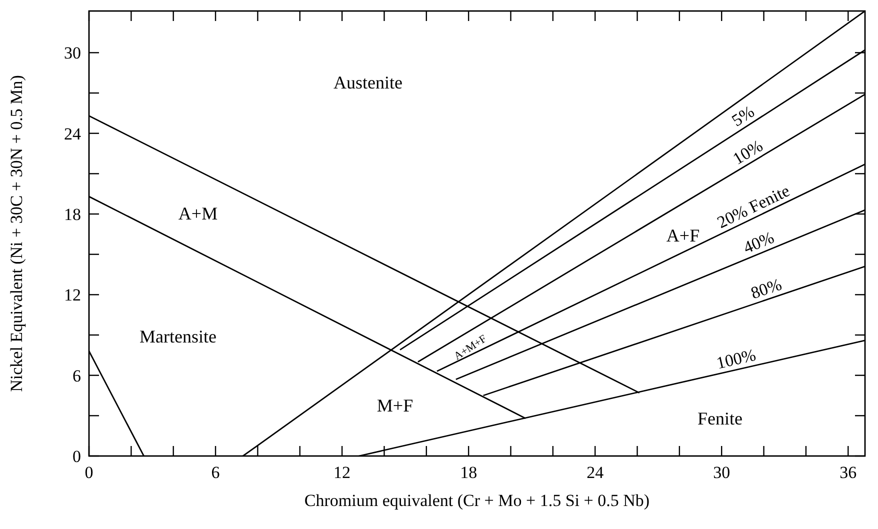 This screenshot has height=529, width=878. I want to click on y-tick-label: 0, so click(76, 456).